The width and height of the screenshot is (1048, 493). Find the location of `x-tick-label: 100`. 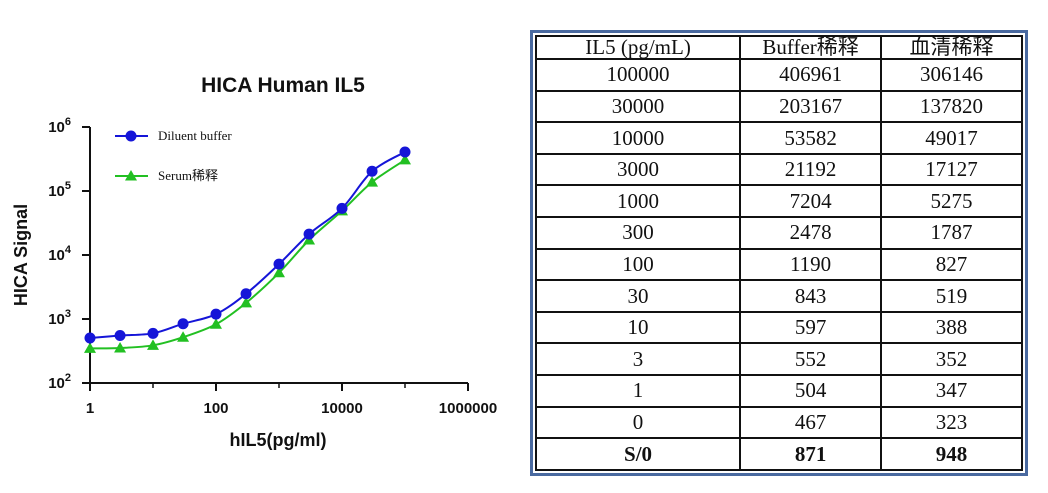

x-tick-label: 100 is located at coordinates (215, 408).